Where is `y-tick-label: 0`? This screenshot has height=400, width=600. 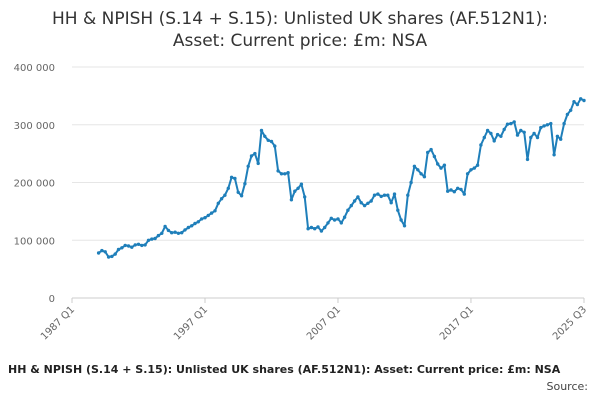
y-tick-label: 0 is located at coordinates (52, 299).